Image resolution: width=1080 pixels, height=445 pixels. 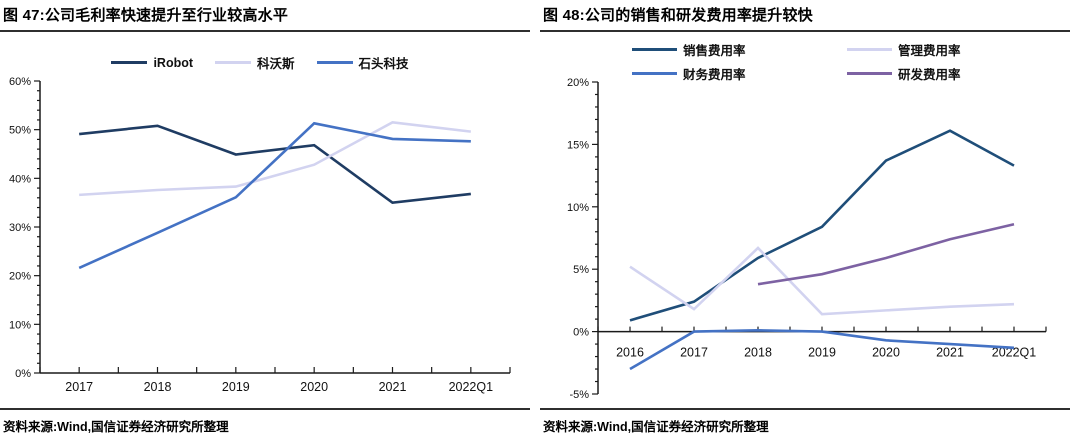 I want to click on figure-48-title: 图 48:公司的销售和研发费用率提升较快, so click(x=678, y=15).